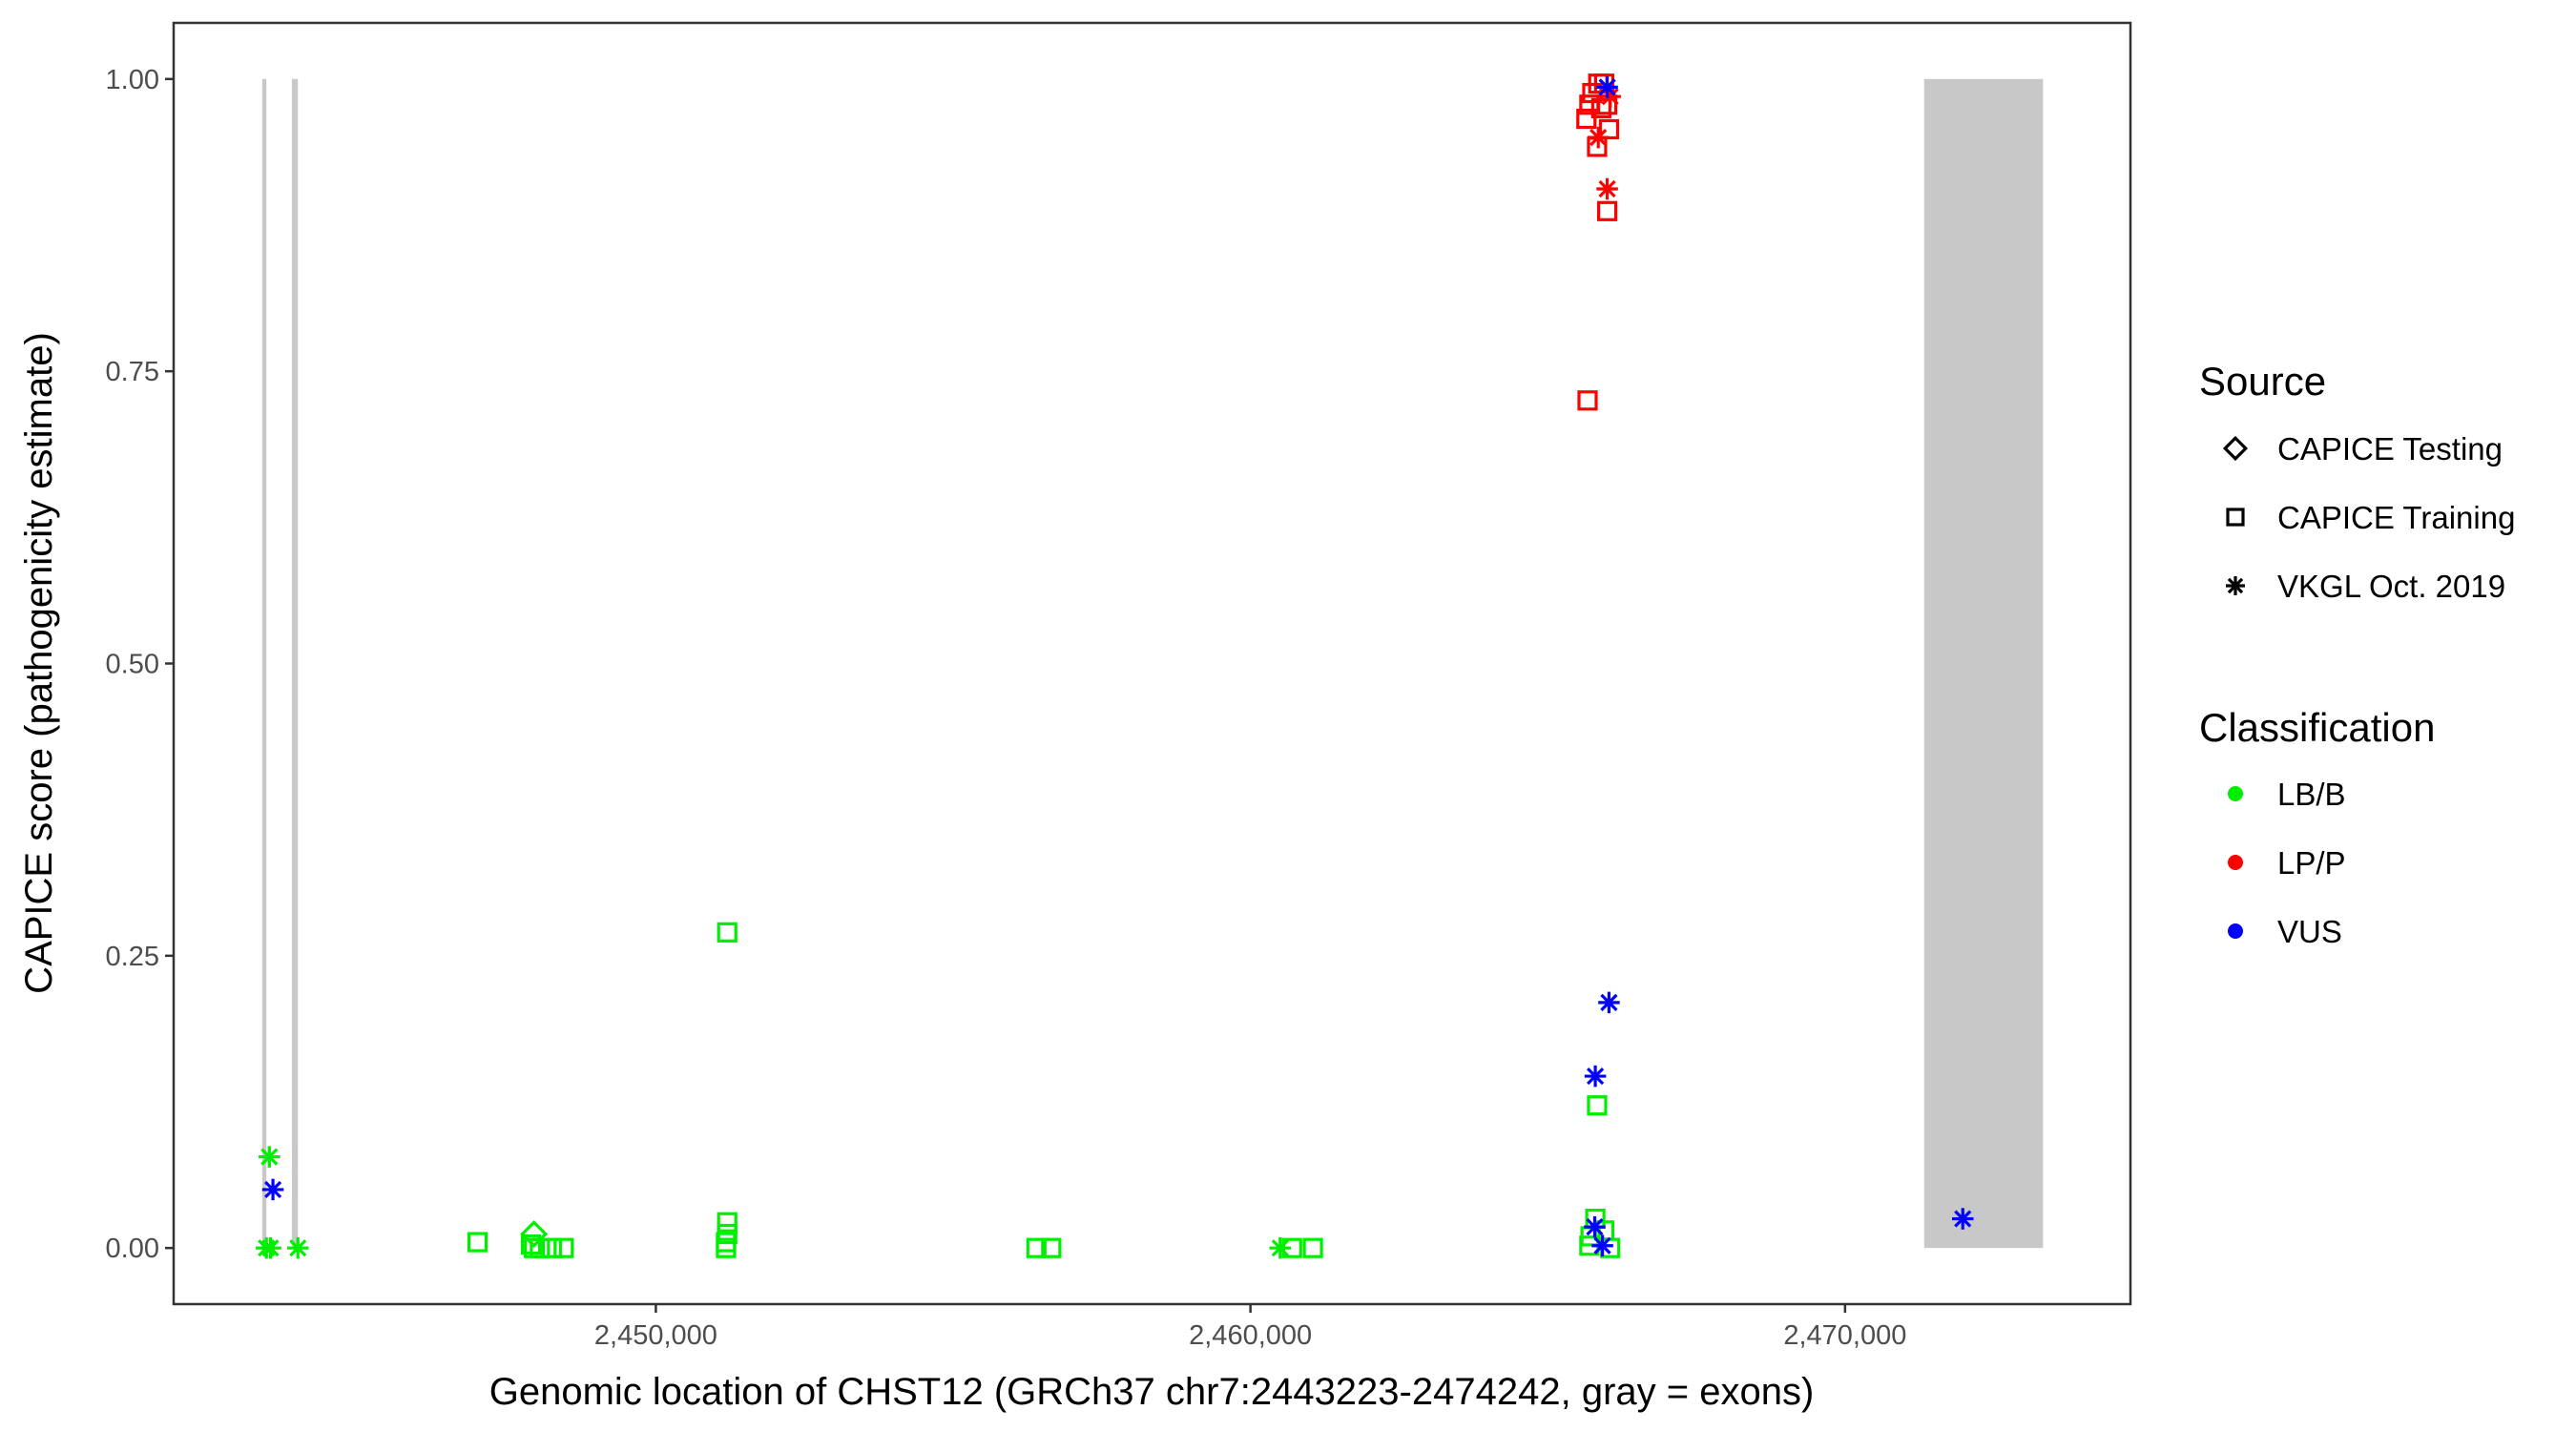  I want to click on legend-title-classification: Classification, so click(2317, 727).